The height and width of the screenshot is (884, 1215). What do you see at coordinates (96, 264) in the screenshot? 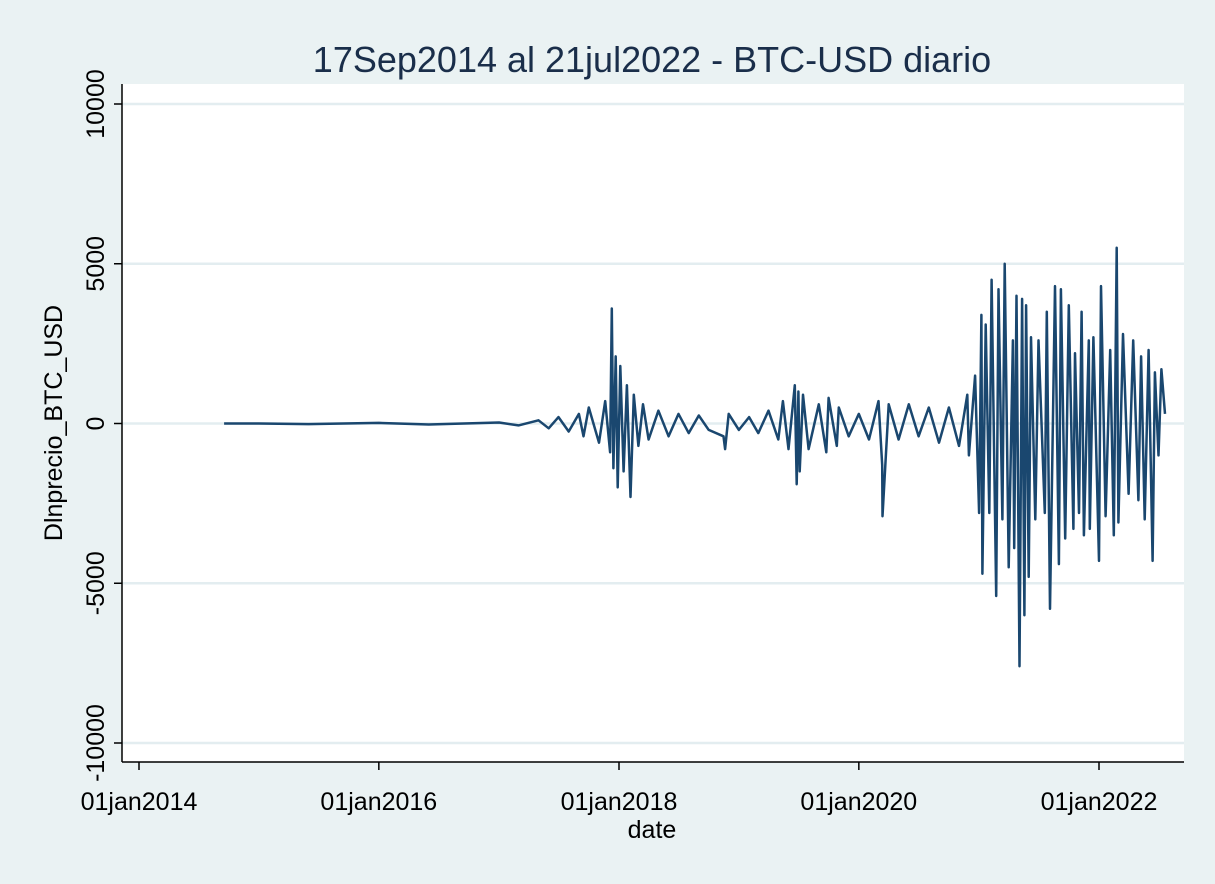
I see `y-tick-label-3: 5000` at bounding box center [96, 264].